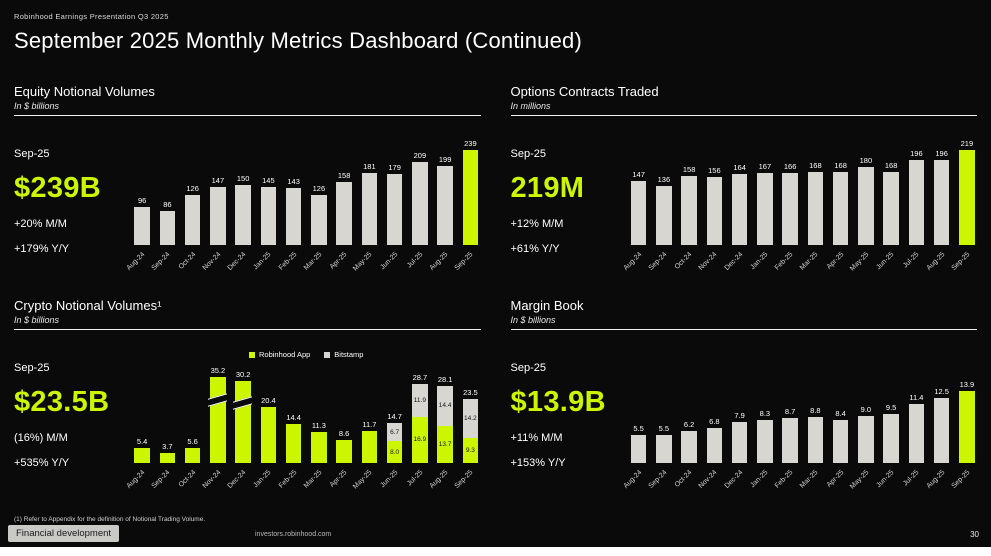 Image resolution: width=991 pixels, height=556 pixels. What do you see at coordinates (840, 413) in the screenshot?
I see `bar-value-label: 8.4` at bounding box center [840, 413].